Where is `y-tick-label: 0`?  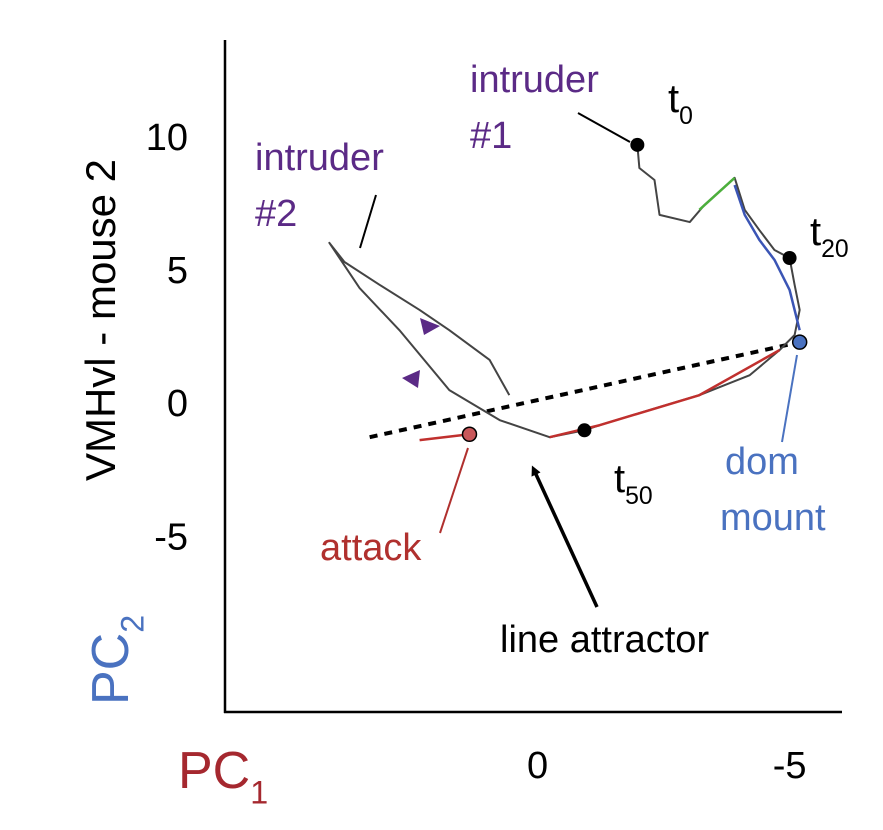
y-tick-label: 0 is located at coordinates (177, 404).